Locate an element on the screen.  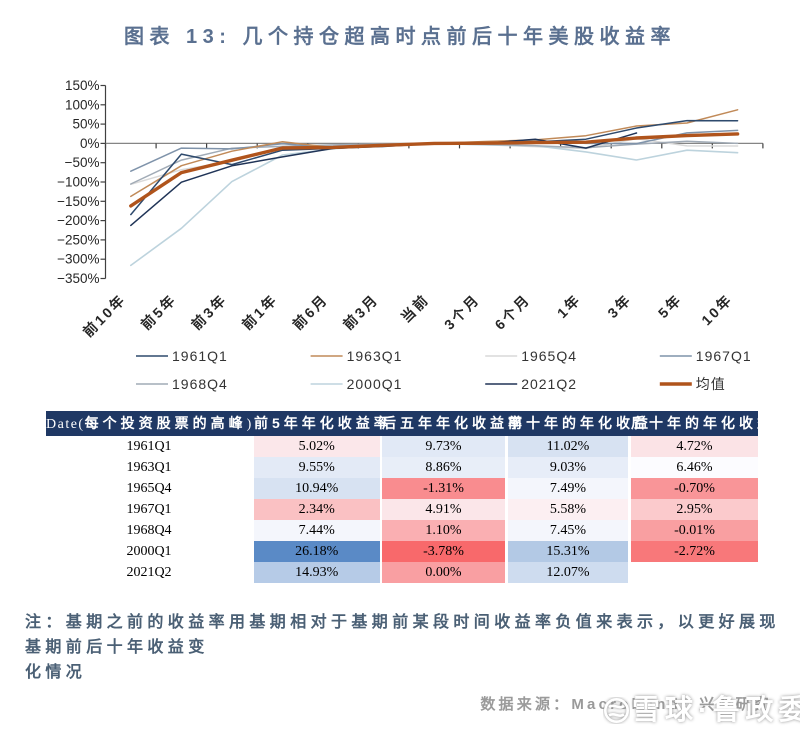
svg-text: 0% is located at coordinates (90, 143).